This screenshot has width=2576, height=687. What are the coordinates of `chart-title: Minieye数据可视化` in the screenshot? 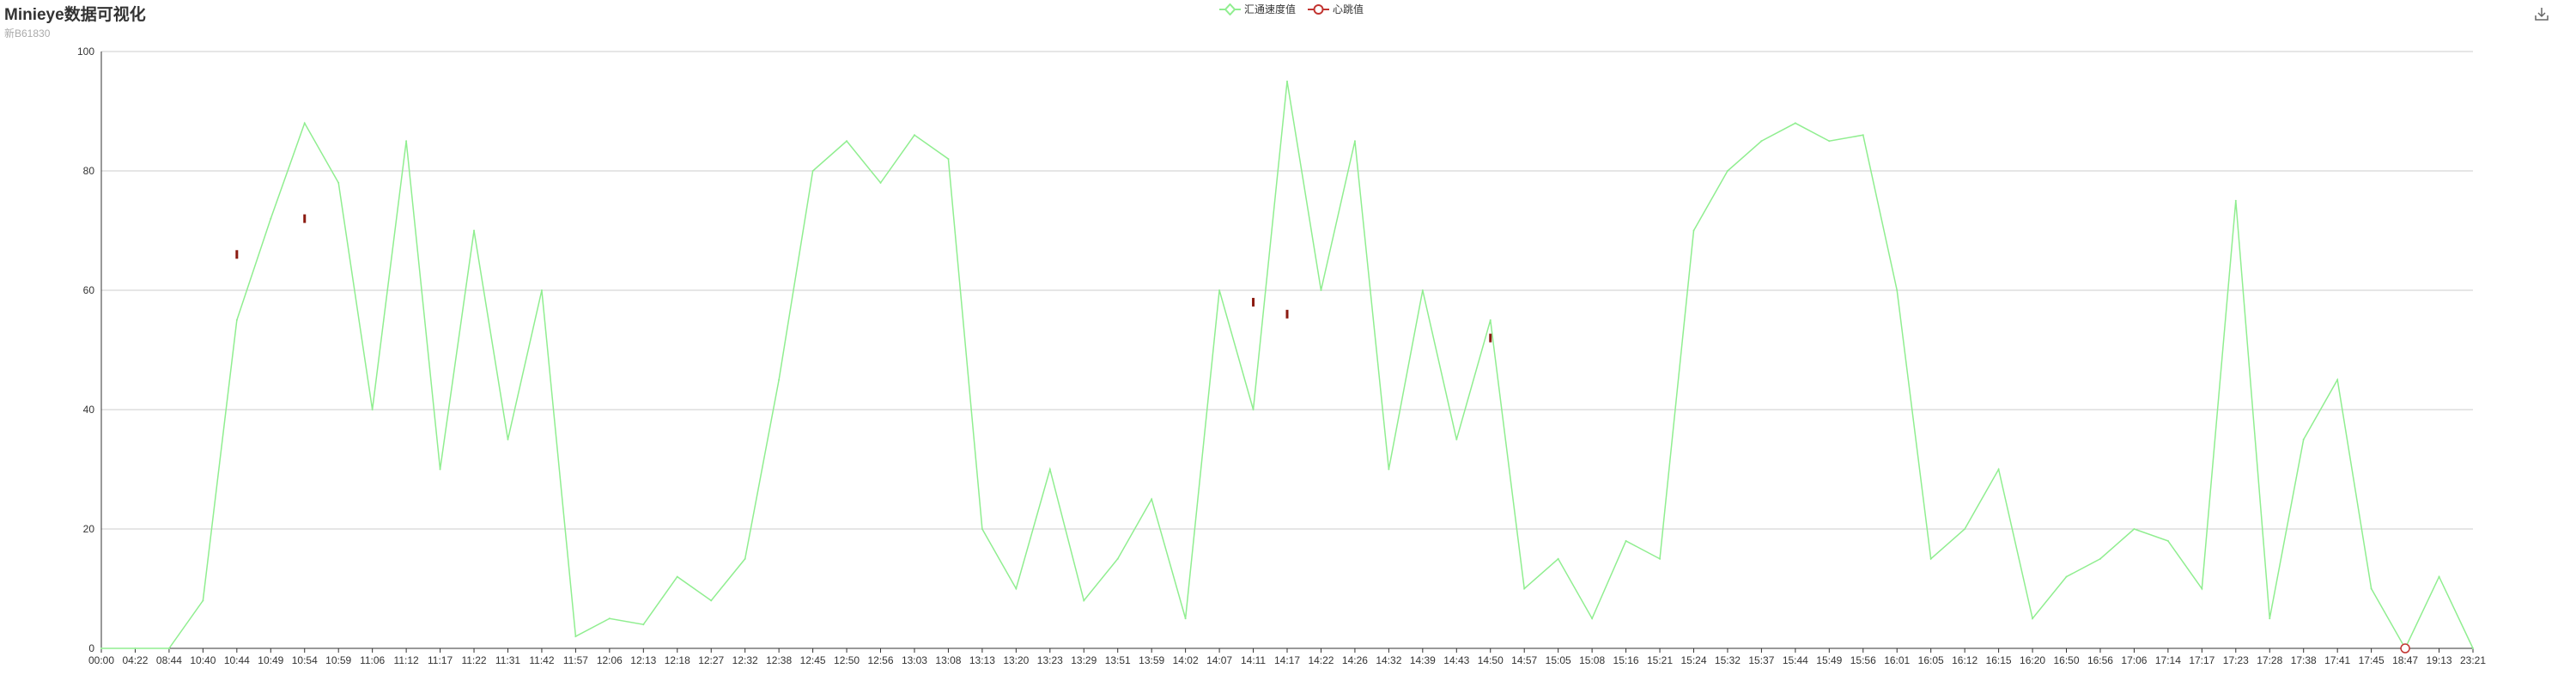 It's located at (75, 15).